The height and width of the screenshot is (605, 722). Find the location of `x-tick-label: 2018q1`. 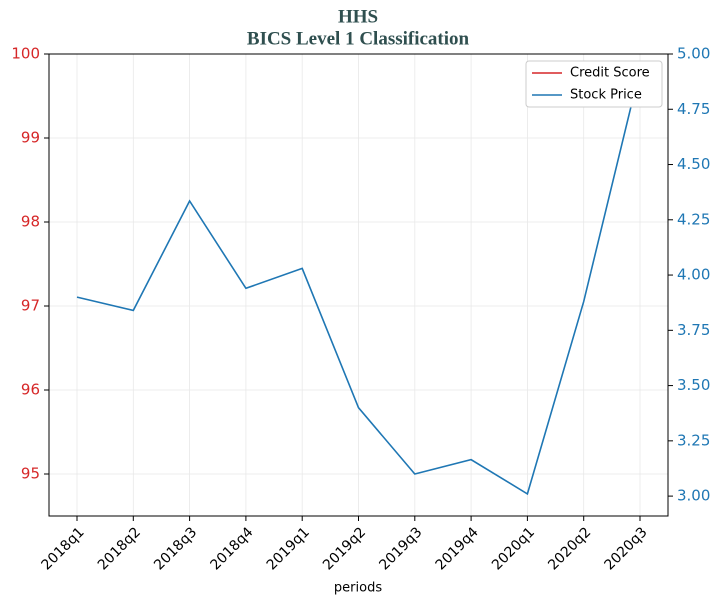

x-tick-label: 2018q1 is located at coordinates (63, 548).